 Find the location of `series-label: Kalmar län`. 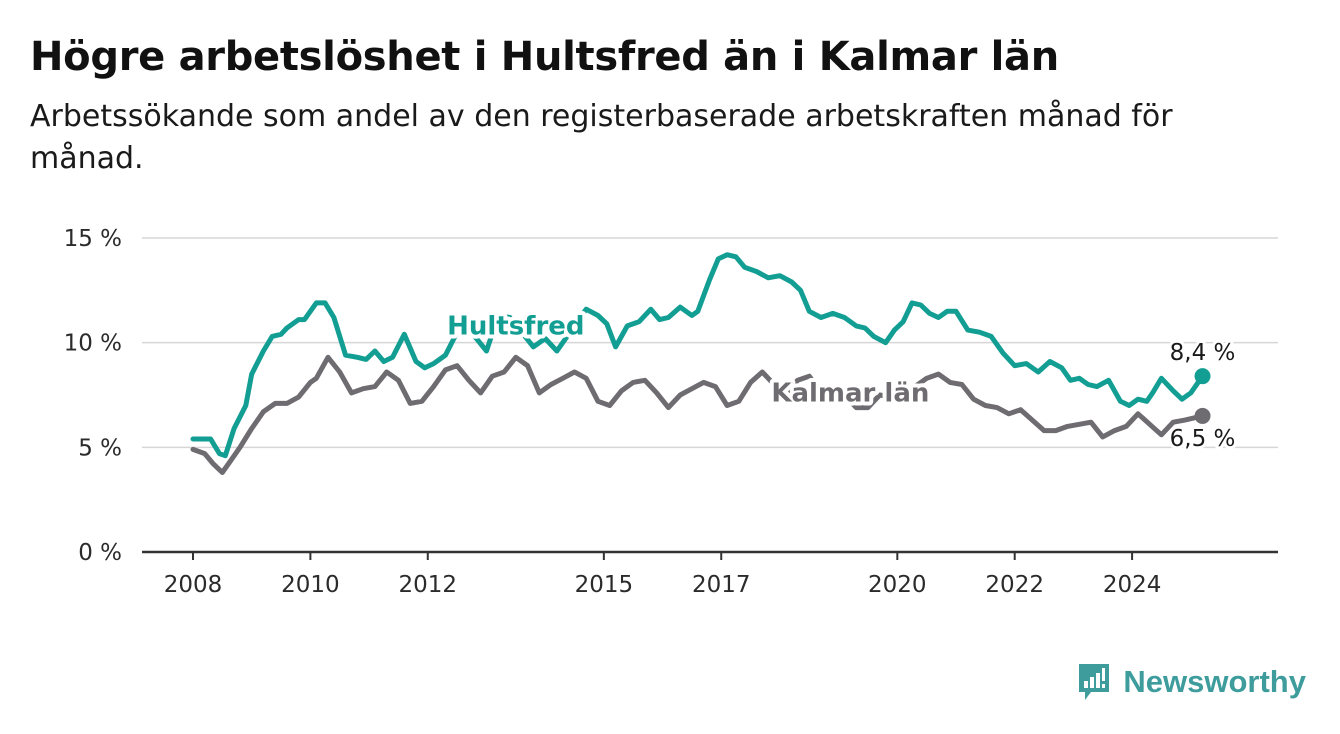

series-label: Kalmar län is located at coordinates (850, 393).